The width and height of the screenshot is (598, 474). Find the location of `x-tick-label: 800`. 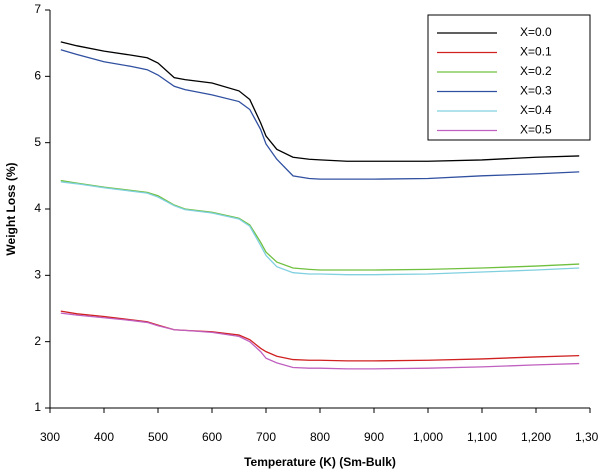

x-tick-label: 800 is located at coordinates (320, 437).